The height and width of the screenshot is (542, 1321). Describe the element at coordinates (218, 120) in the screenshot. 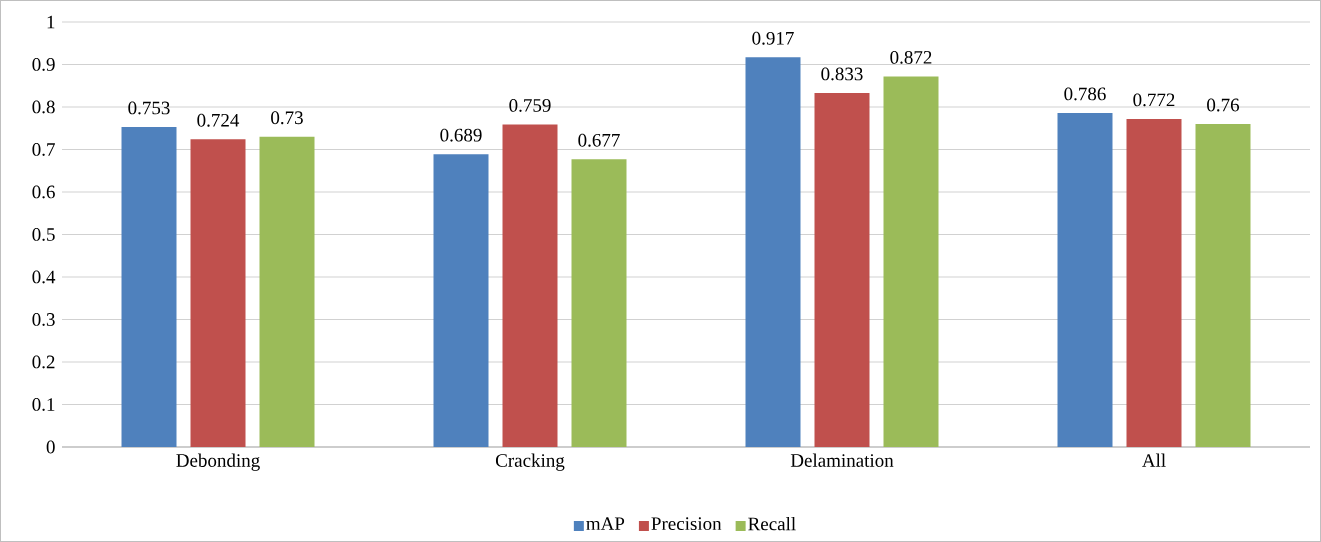

I see `data-label: 0.724` at that location.